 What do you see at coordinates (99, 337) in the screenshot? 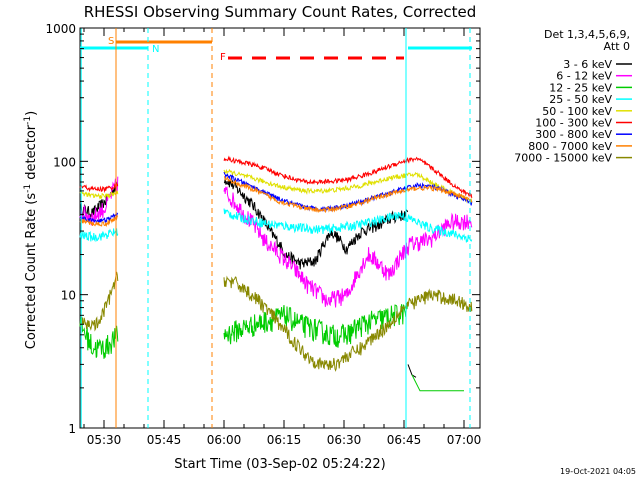
I see `series-line-2-pre` at bounding box center [99, 337].